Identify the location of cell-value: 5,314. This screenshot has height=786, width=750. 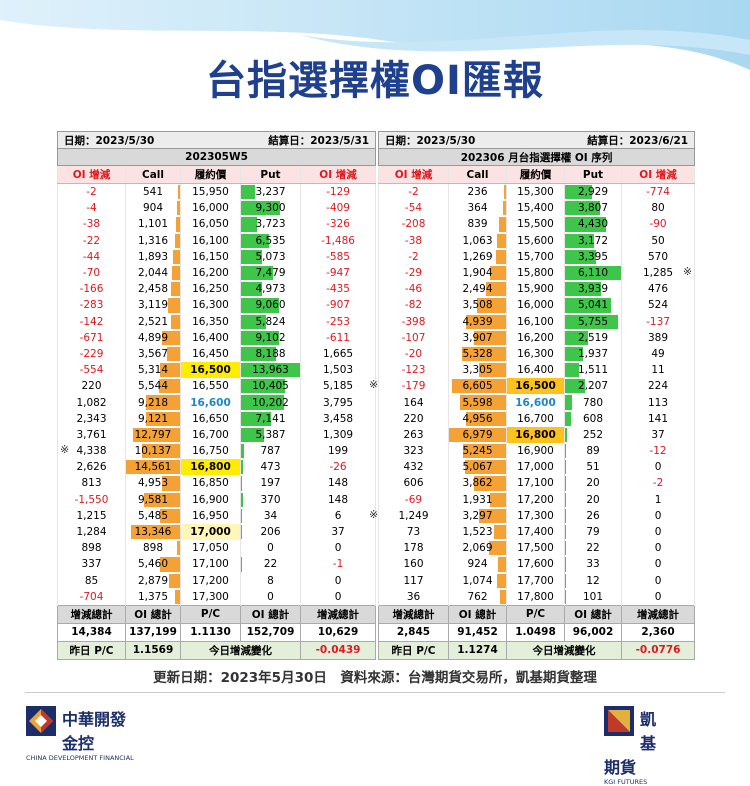
(153, 370).